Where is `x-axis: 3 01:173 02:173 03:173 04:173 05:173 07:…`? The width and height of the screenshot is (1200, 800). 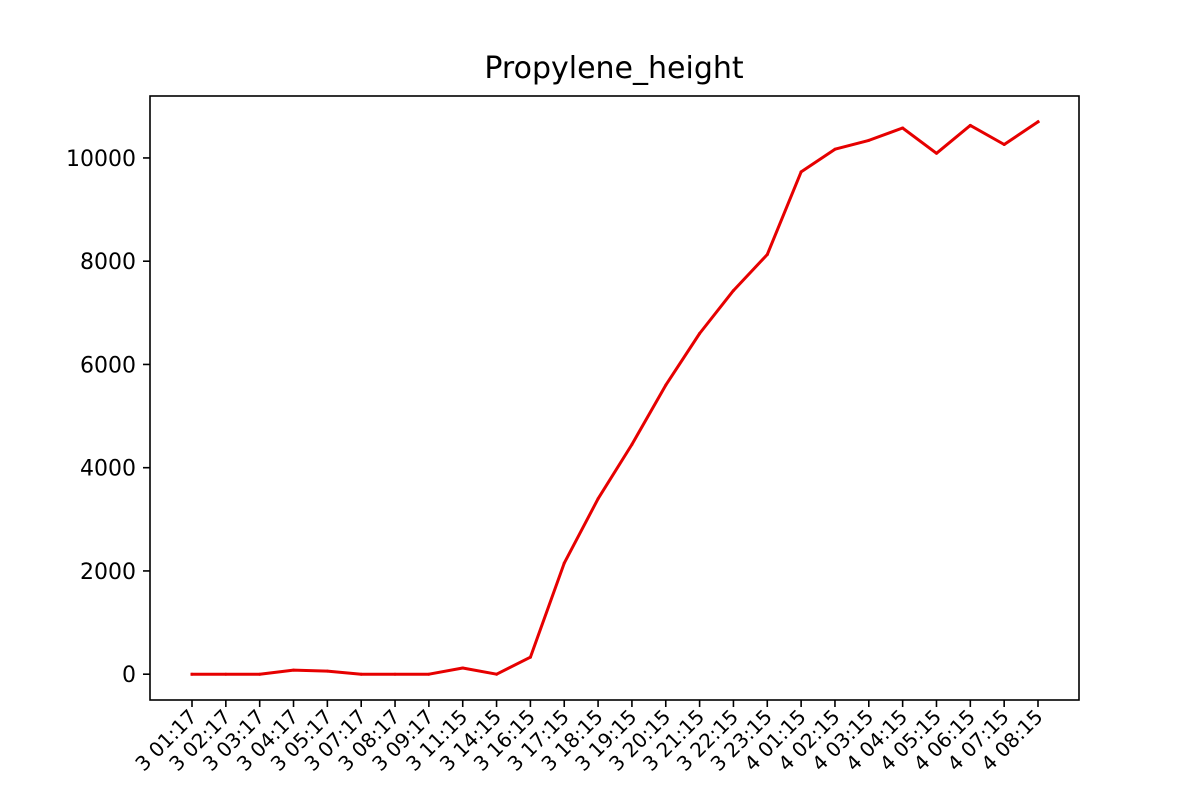
x-axis: 3 01:173 02:173 03:173 04:173 05:173 07:… is located at coordinates (589, 738).